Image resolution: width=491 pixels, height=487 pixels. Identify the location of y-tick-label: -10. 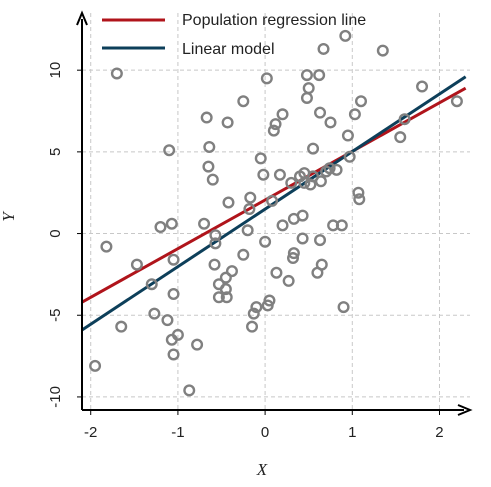
(55, 397).